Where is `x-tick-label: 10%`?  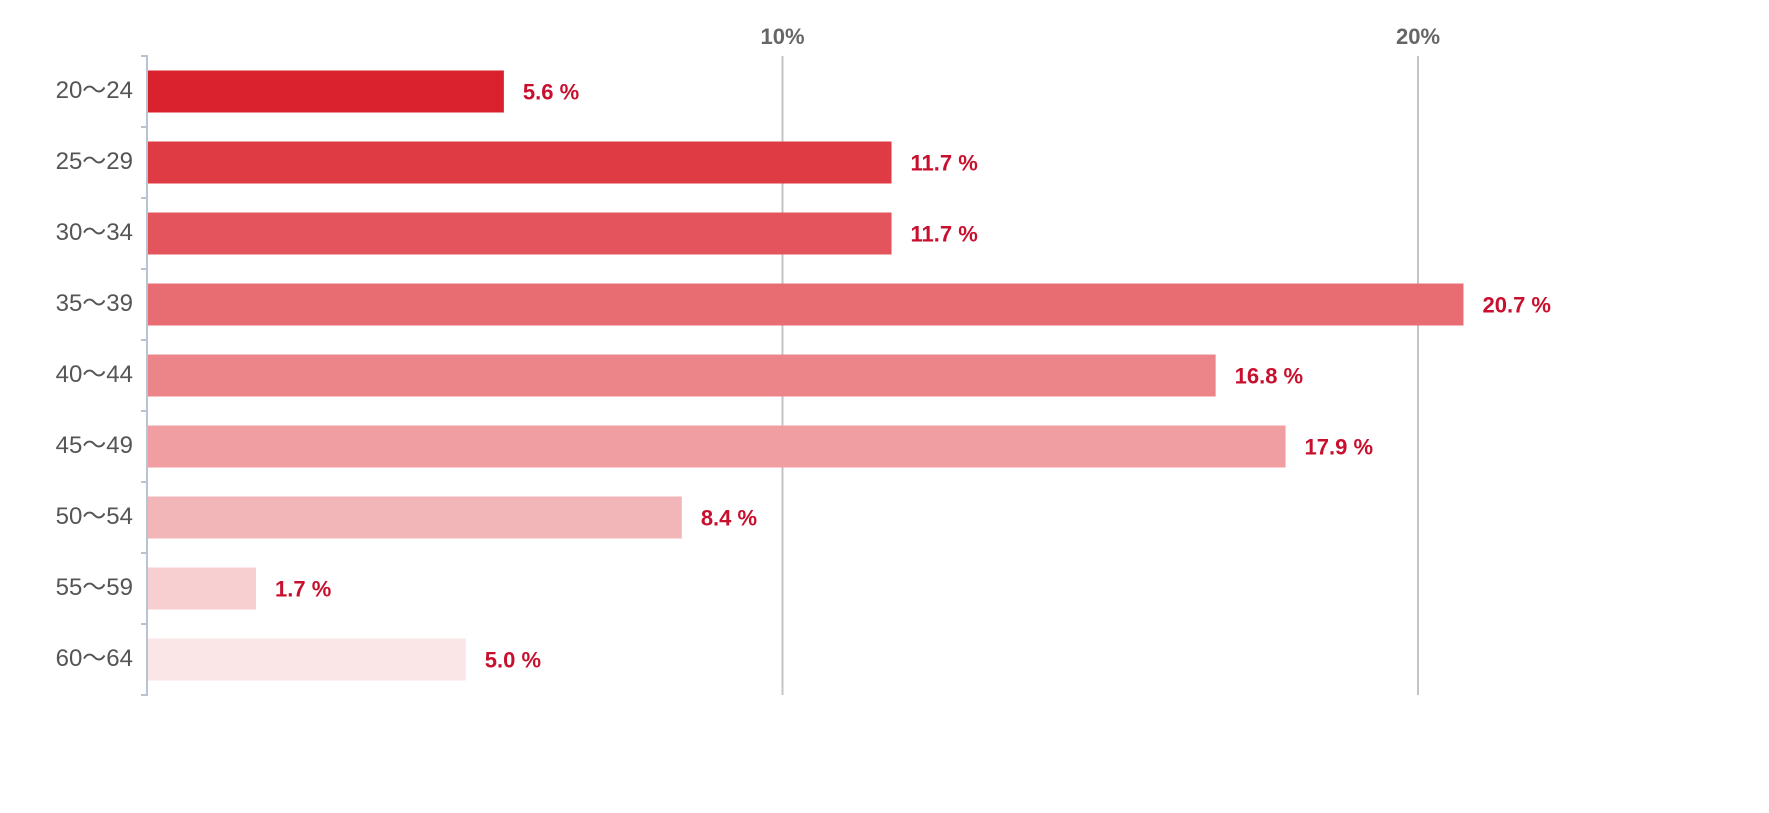
x-tick-label: 10% is located at coordinates (782, 36).